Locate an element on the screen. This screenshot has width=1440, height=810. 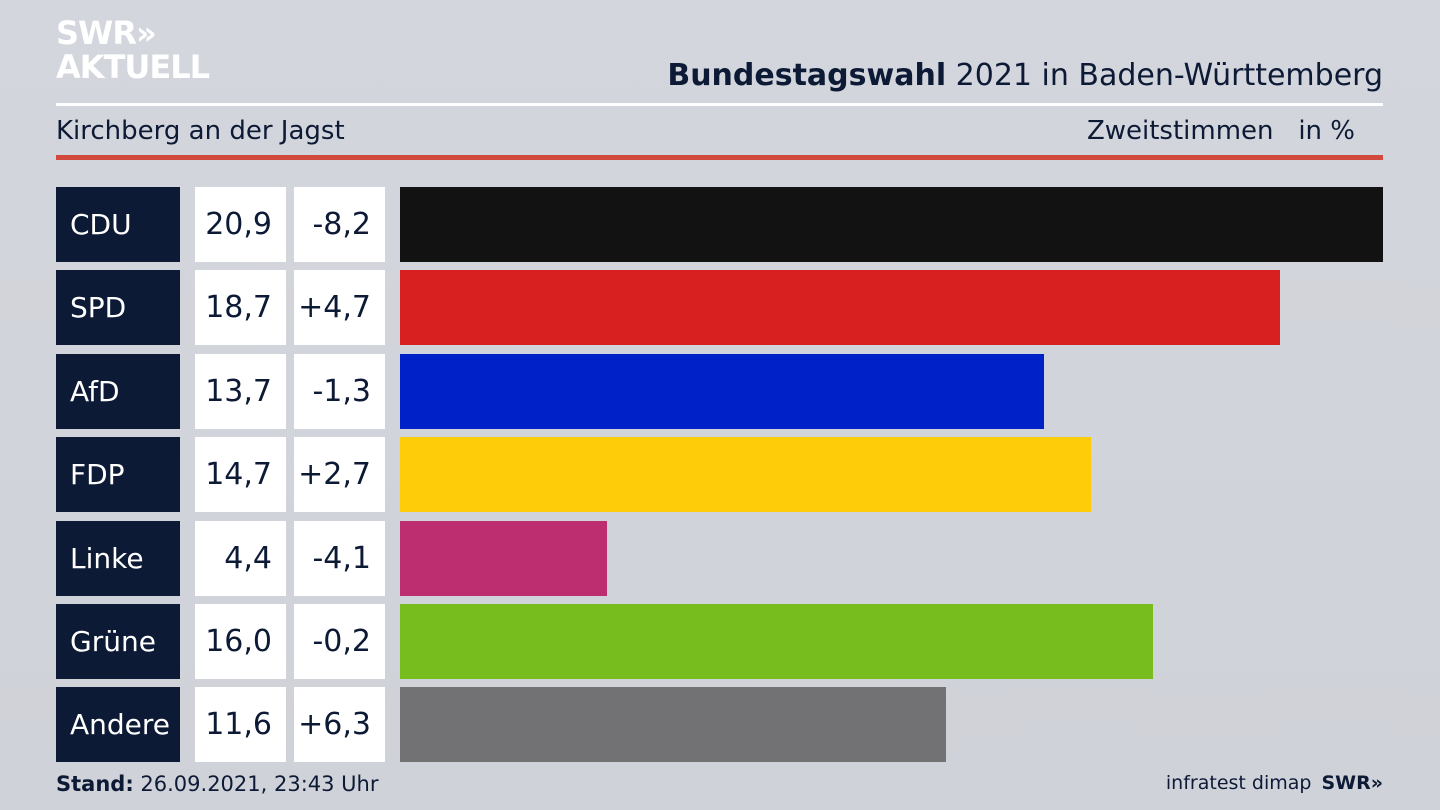
stand-label: Stand: is located at coordinates (95, 784).